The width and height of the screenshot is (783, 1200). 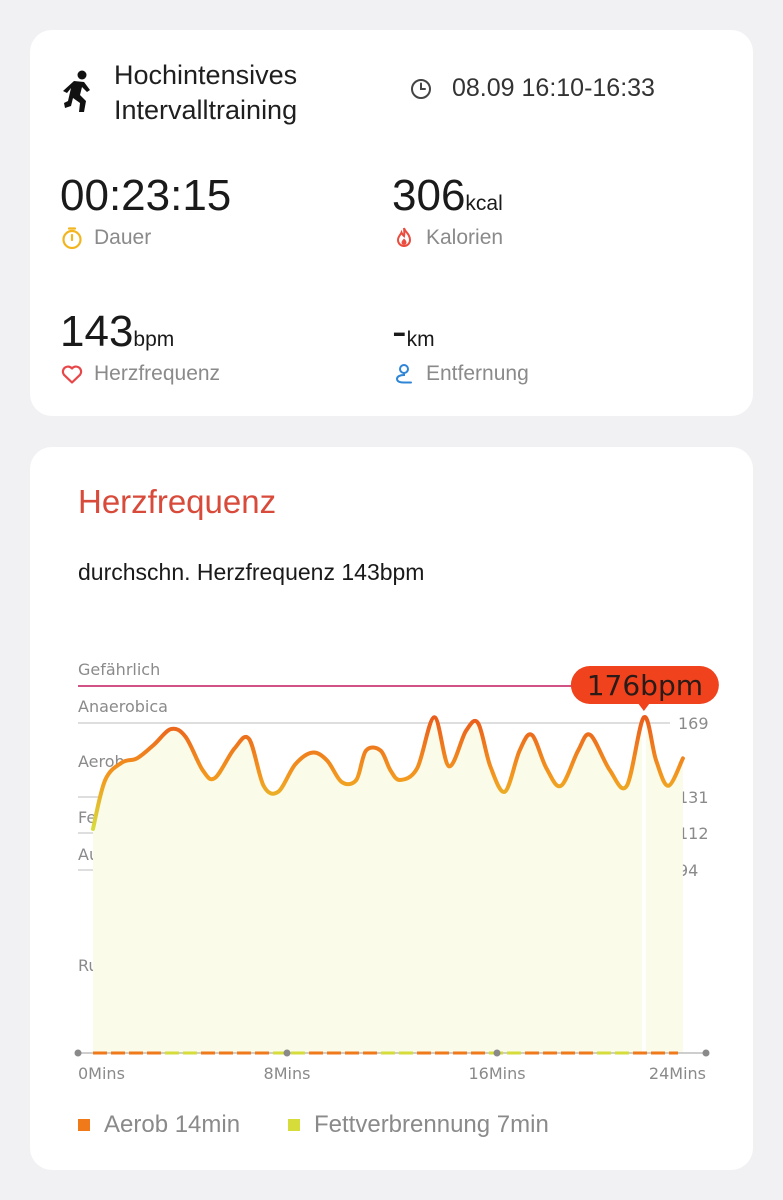 I want to click on workout-title: Hochintensives Intervalltraining, so click(x=234, y=93).